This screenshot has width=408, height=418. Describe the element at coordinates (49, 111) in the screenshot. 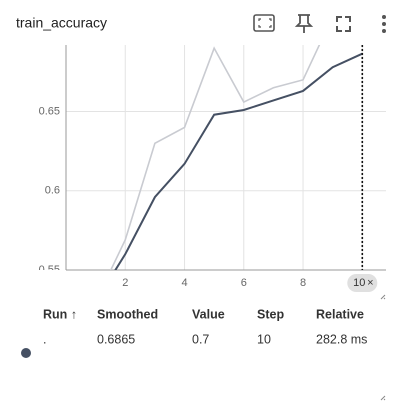

I see `y-tick-label: 0.65` at that location.